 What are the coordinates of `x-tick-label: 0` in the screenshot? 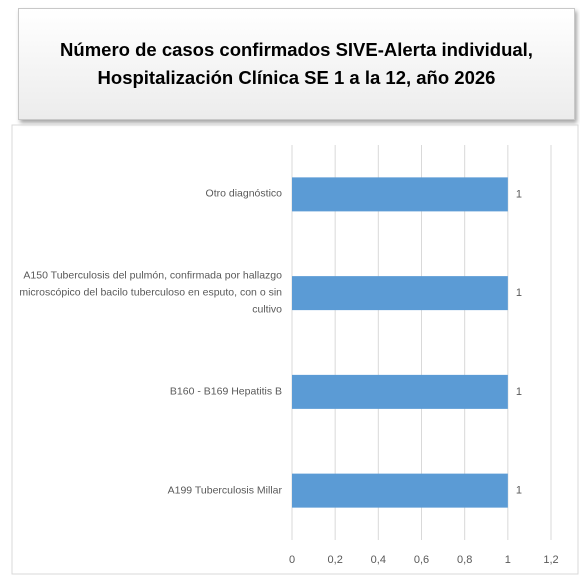 It's located at (292, 560).